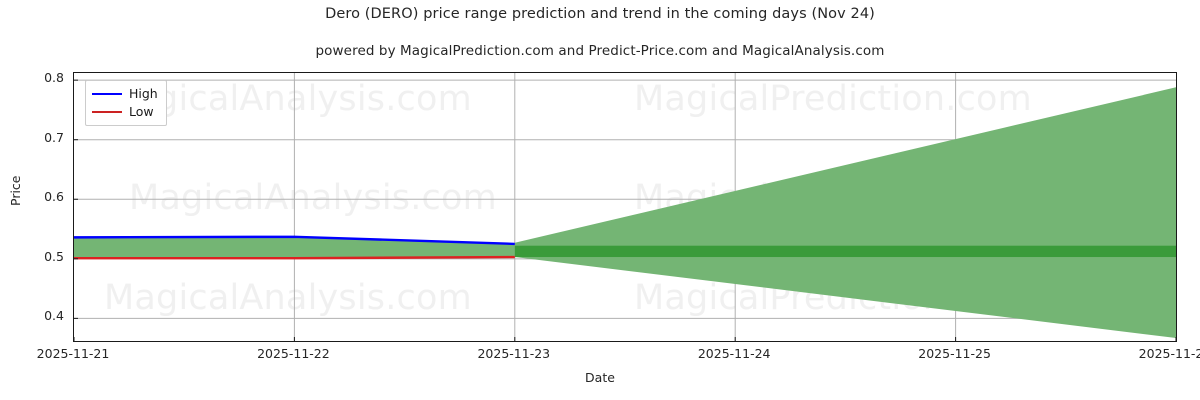 Image resolution: width=1200 pixels, height=400 pixels. What do you see at coordinates (734, 353) in the screenshot?
I see `x-tick-label: 2025-11-24` at bounding box center [734, 353].